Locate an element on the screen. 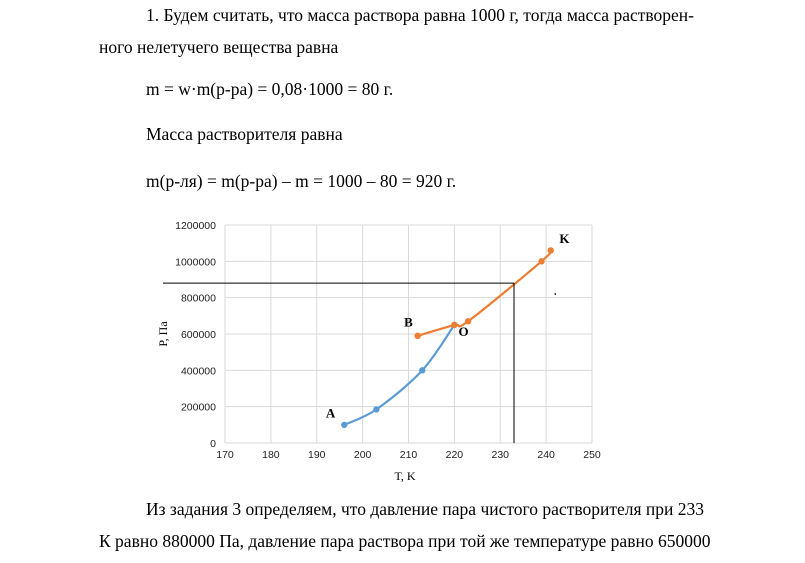  y-tick-label: 200000 is located at coordinates (198, 408).